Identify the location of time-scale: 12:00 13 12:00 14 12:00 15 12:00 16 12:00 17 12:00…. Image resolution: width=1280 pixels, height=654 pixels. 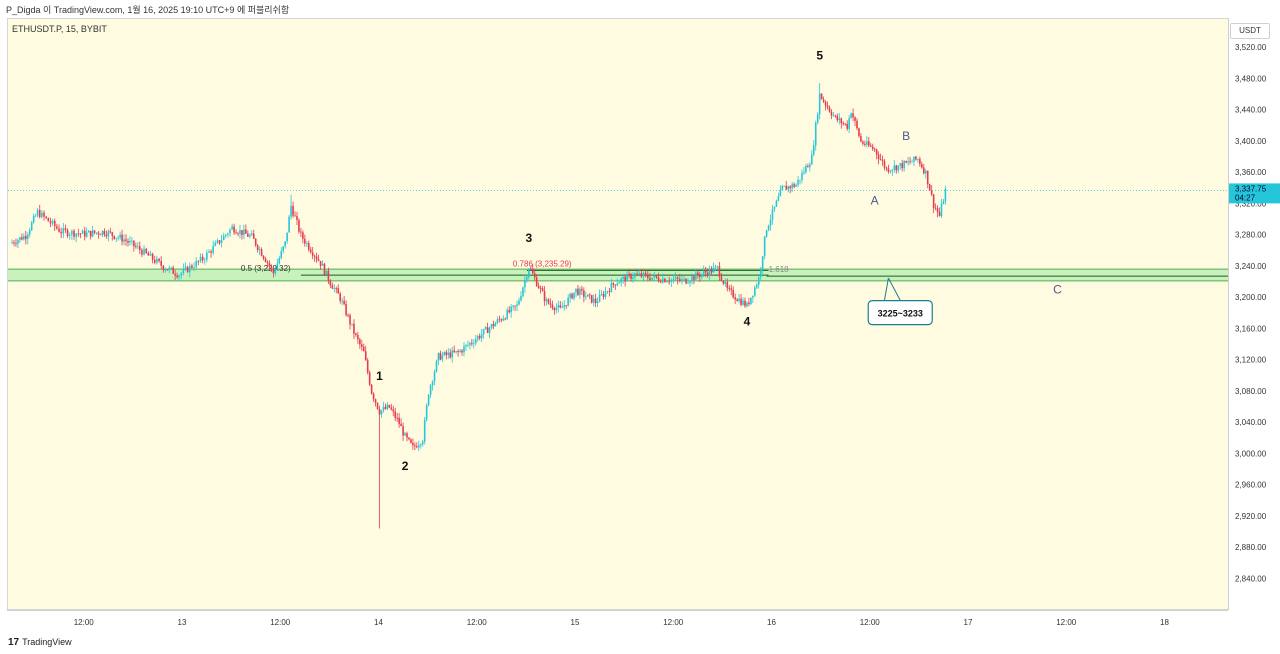
(617, 621).